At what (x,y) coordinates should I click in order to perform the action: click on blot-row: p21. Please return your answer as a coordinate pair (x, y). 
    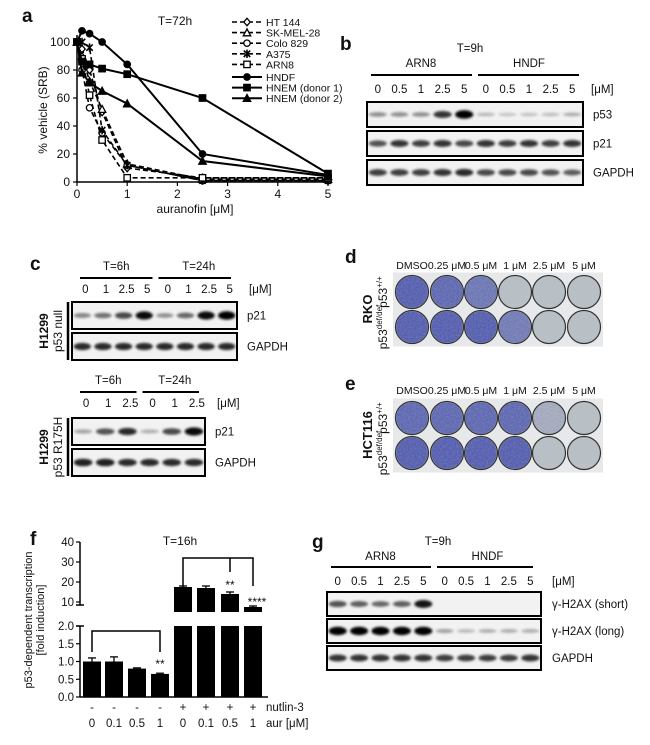
    Looking at the image, I should click on (489, 143).